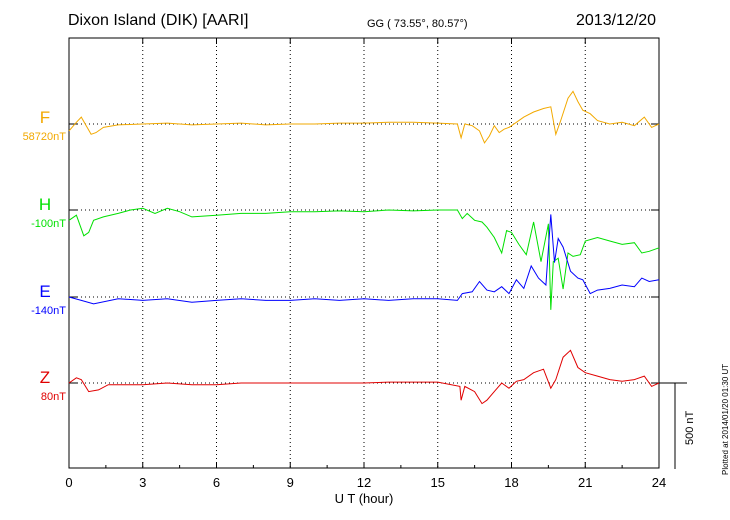 Image resolution: width=730 pixels, height=520 pixels. Describe the element at coordinates (364, 117) in the screenshot. I see `f-trace` at that location.